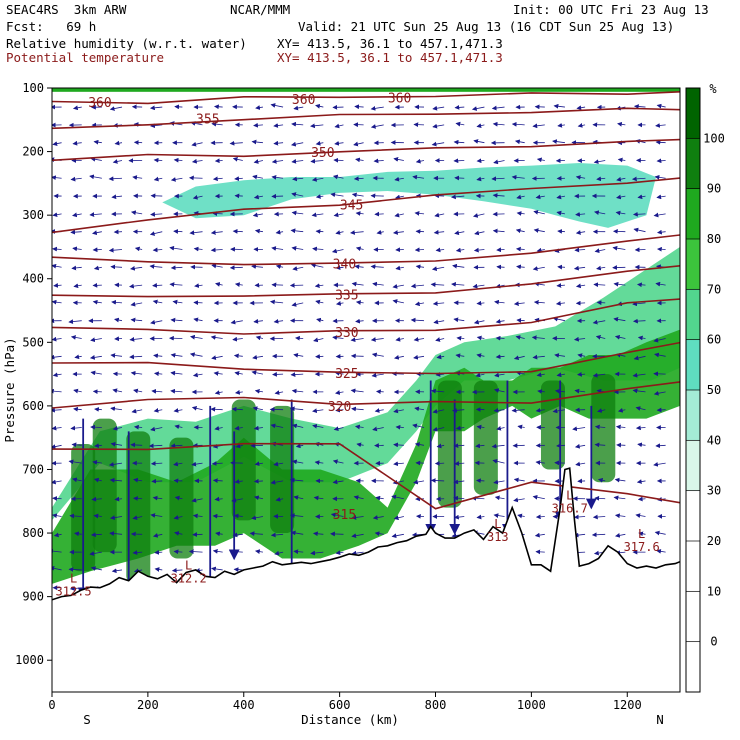  Describe the element at coordinates (531, 705) in the screenshot. I see `x-tick-label-1000: 1000` at that location.